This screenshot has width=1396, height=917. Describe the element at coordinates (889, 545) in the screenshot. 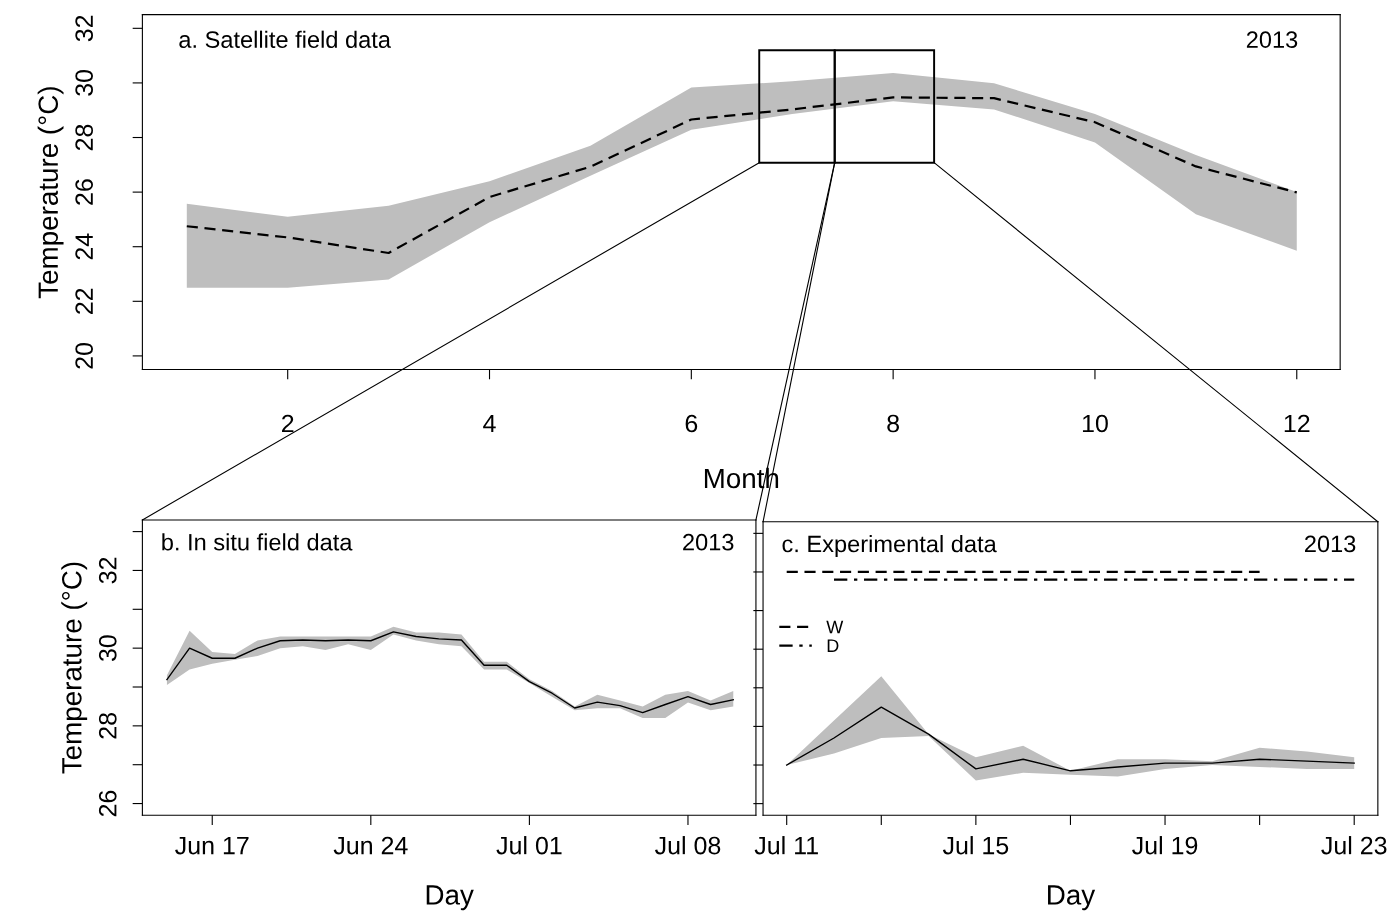

I see `text: c. Experimental data` at that location.